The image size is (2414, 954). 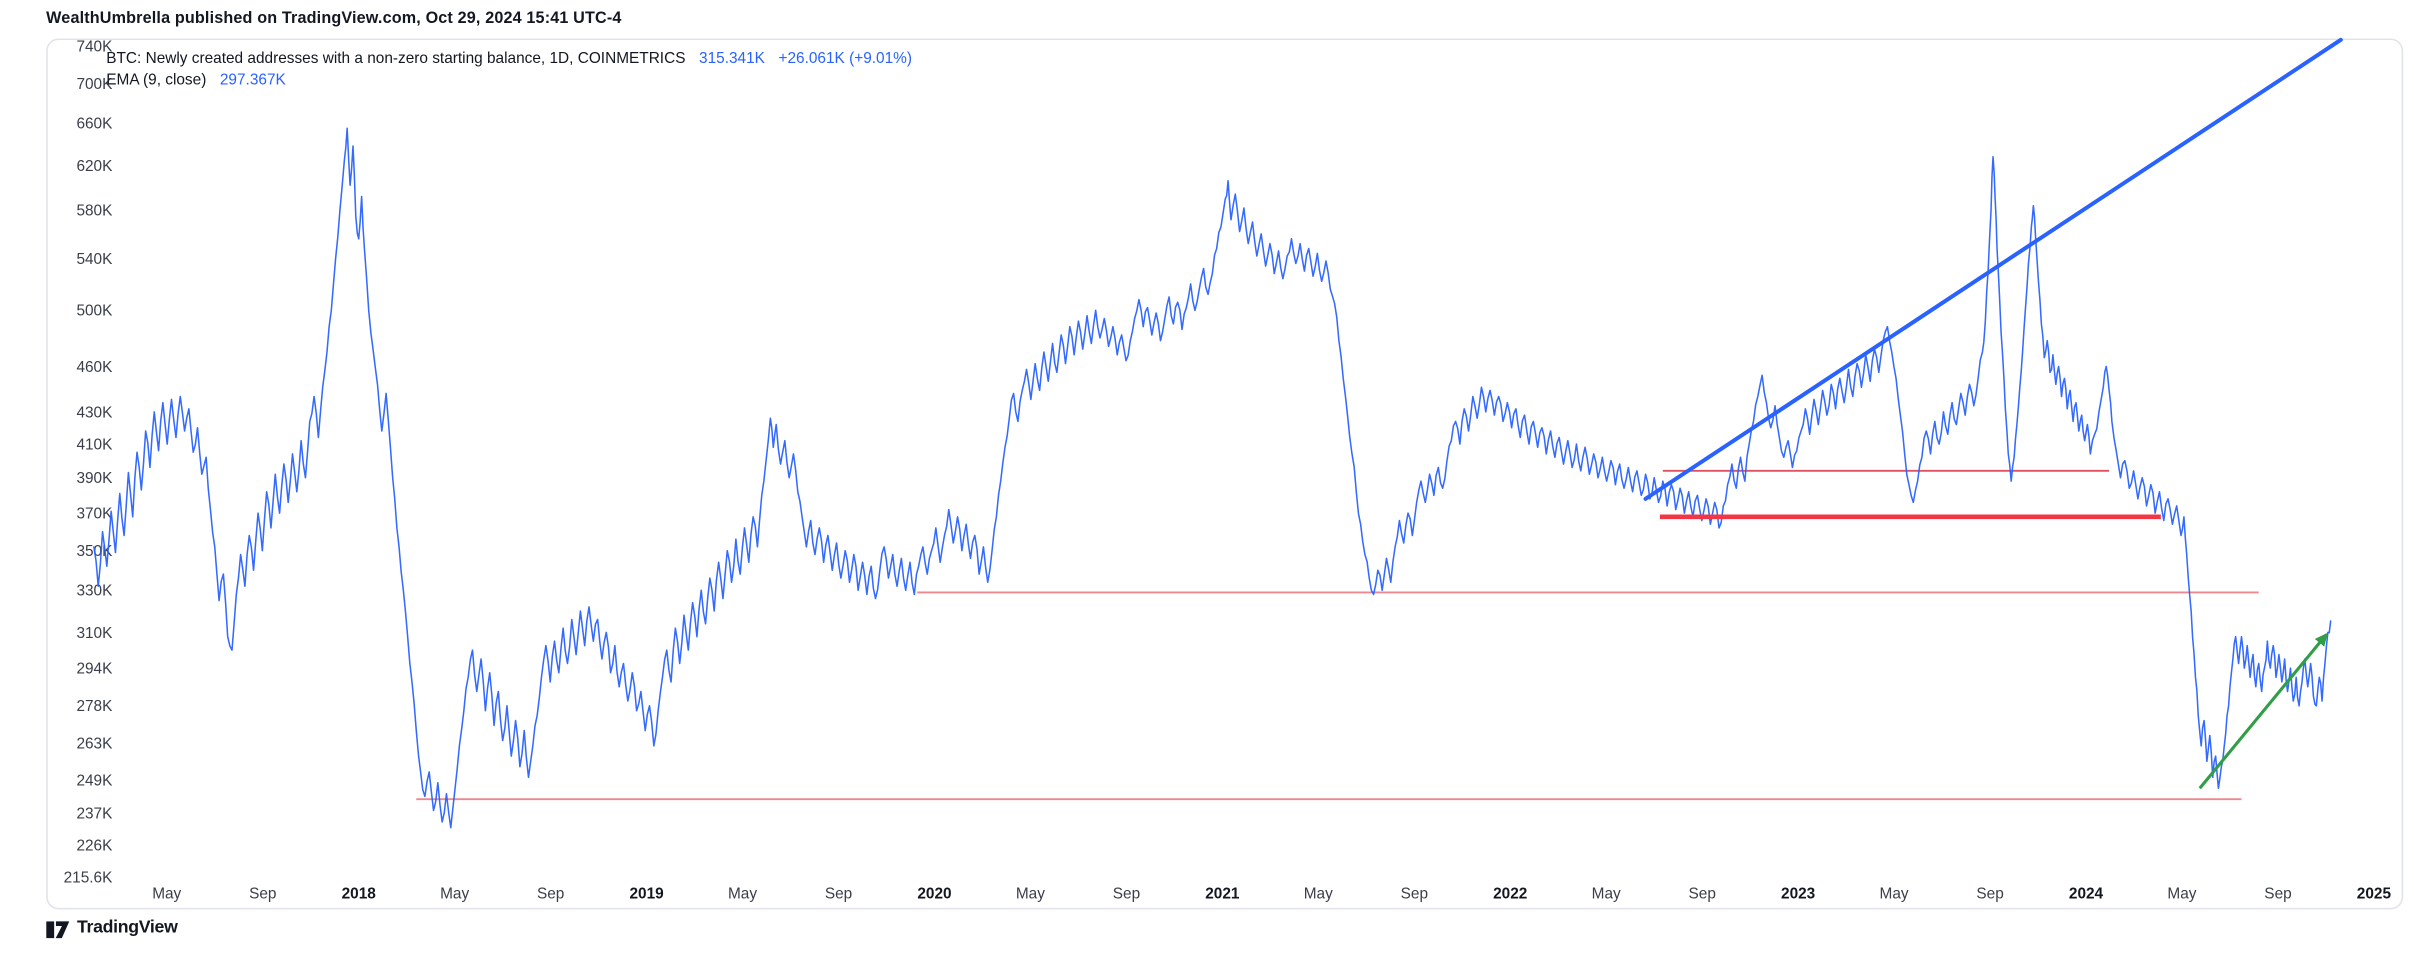 What do you see at coordinates (94, 668) in the screenshot?
I see `y-axis-tick: 294K` at bounding box center [94, 668].